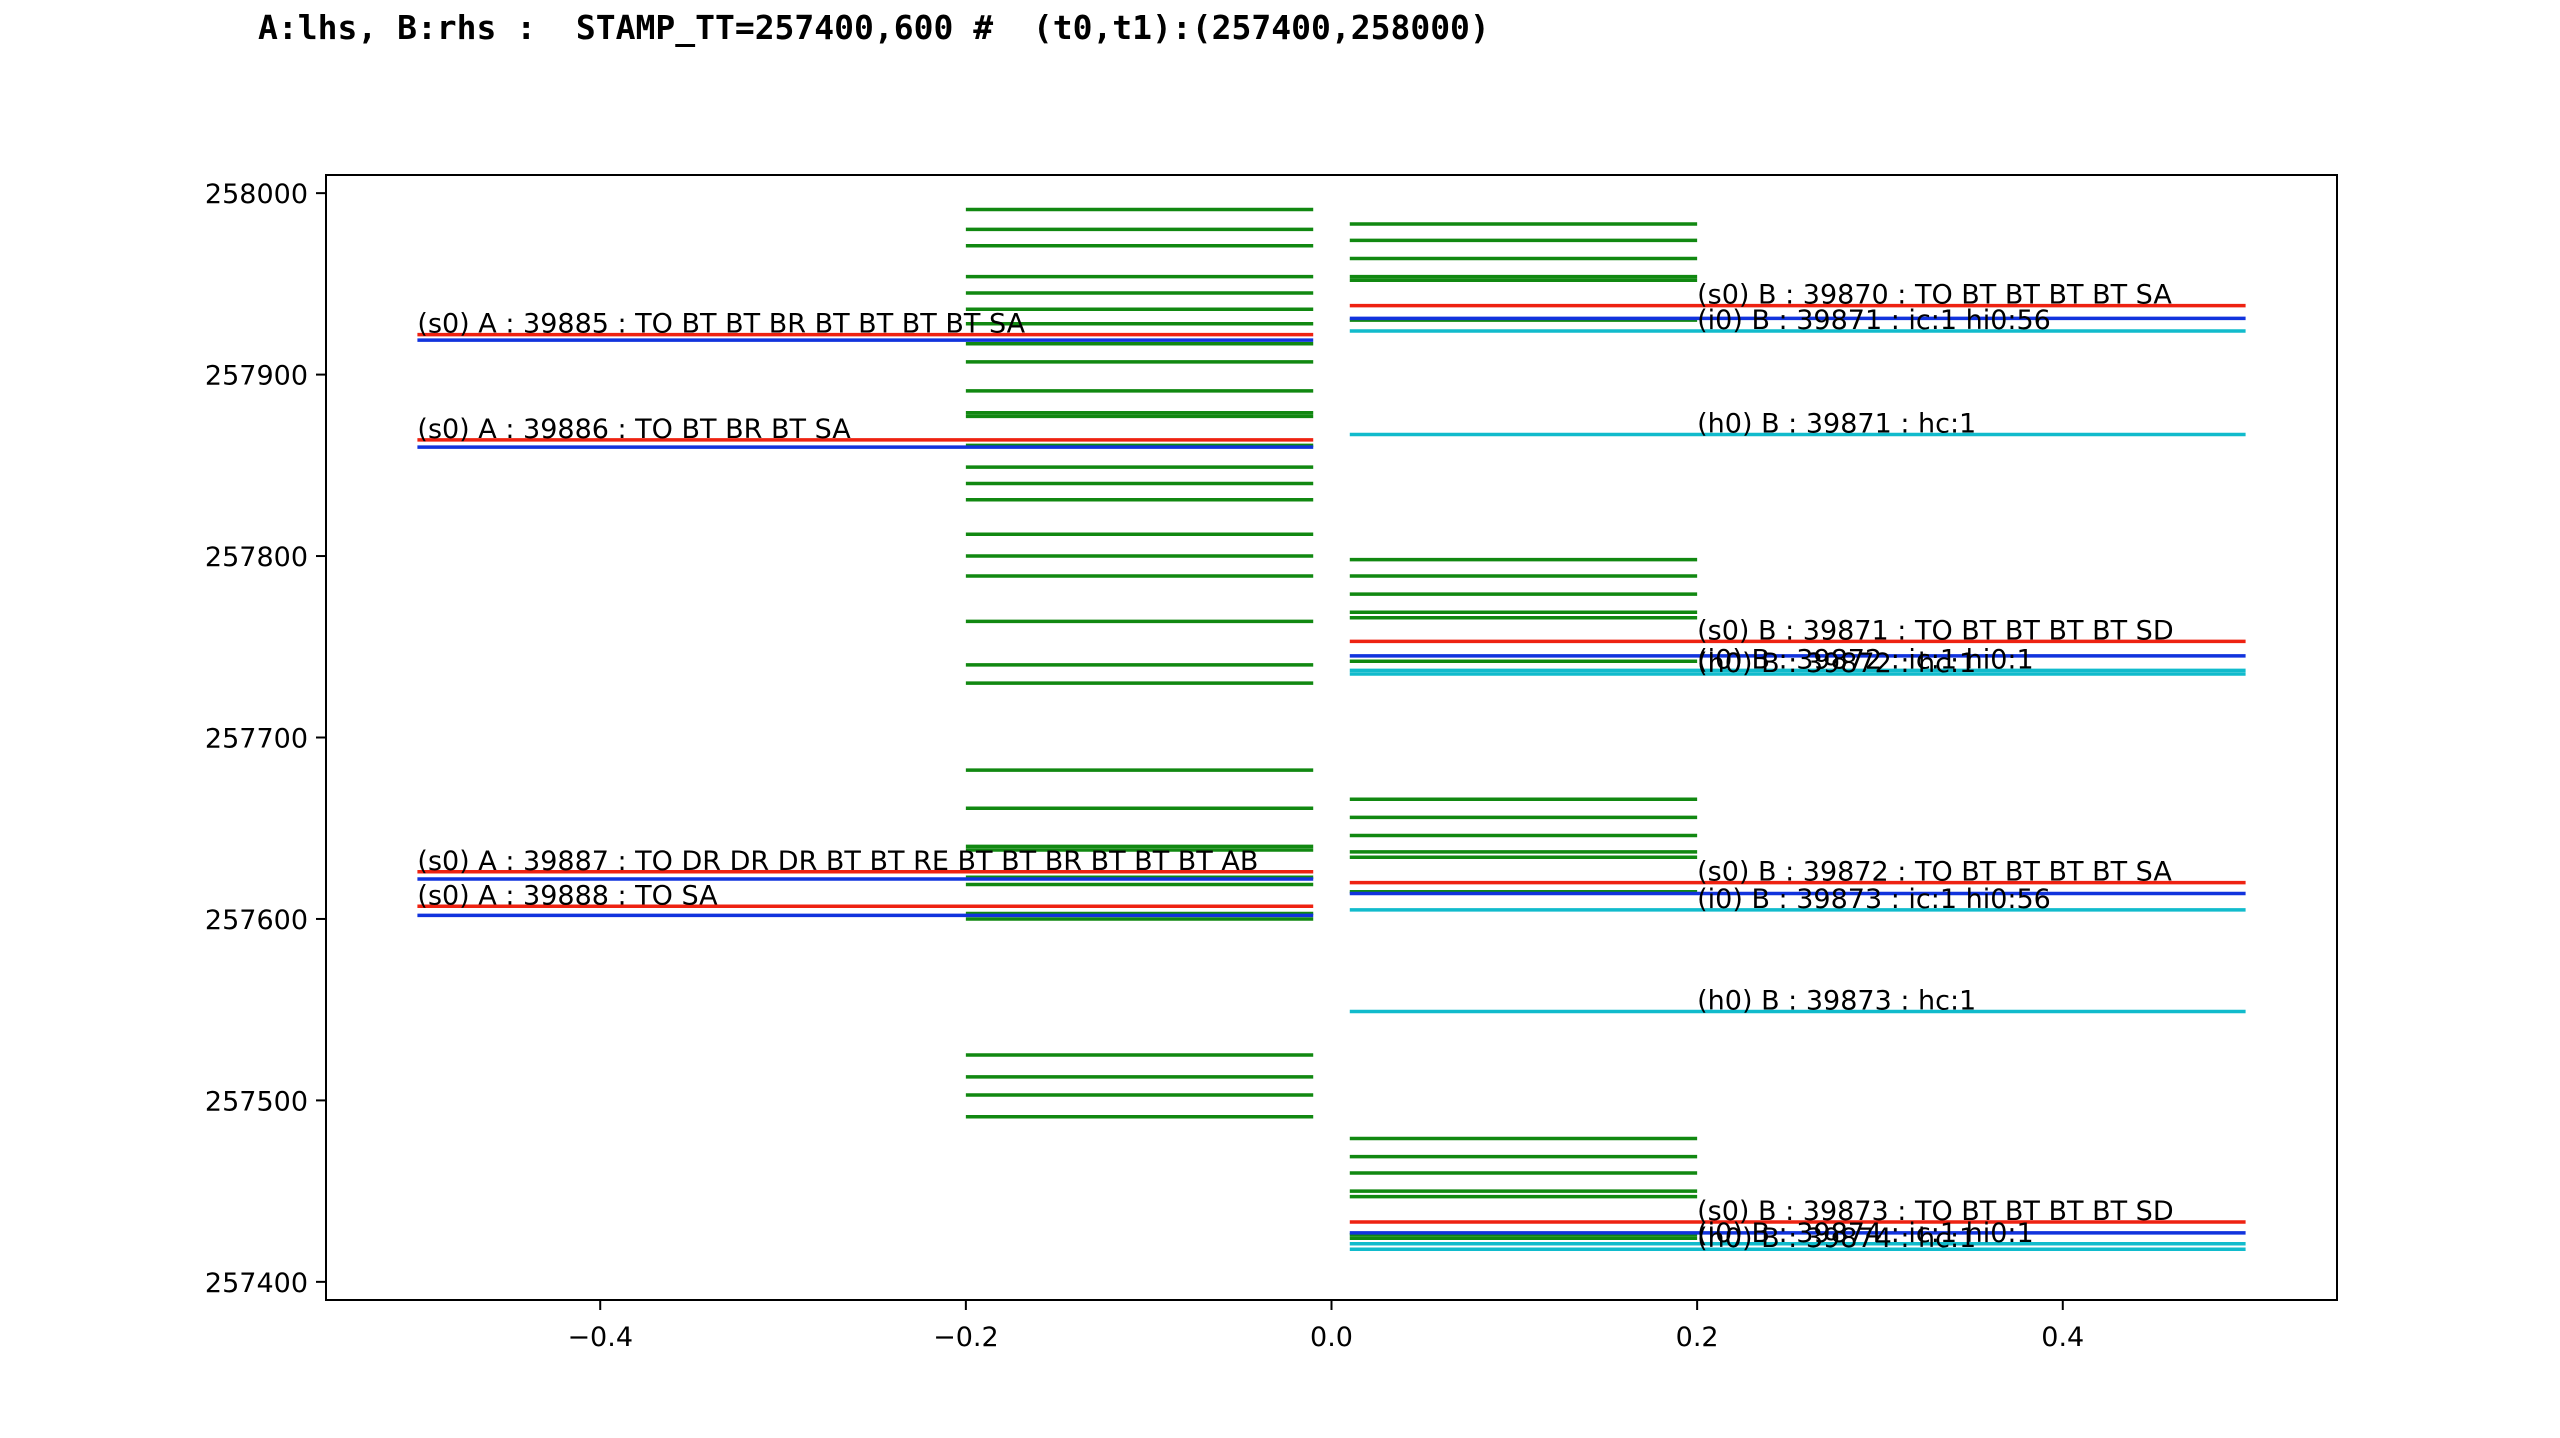 The height and width of the screenshot is (1438, 2560). Describe the element at coordinates (1935, 630) in the screenshot. I see `segment-label: (s0) B : 39871 : TO BT BT BT BT SD` at that location.